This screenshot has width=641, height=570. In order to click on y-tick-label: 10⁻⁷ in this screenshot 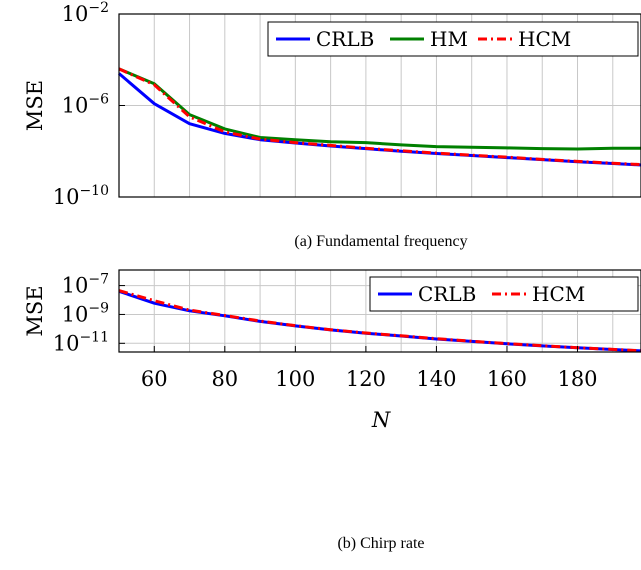, I will do `click(85, 285)`.